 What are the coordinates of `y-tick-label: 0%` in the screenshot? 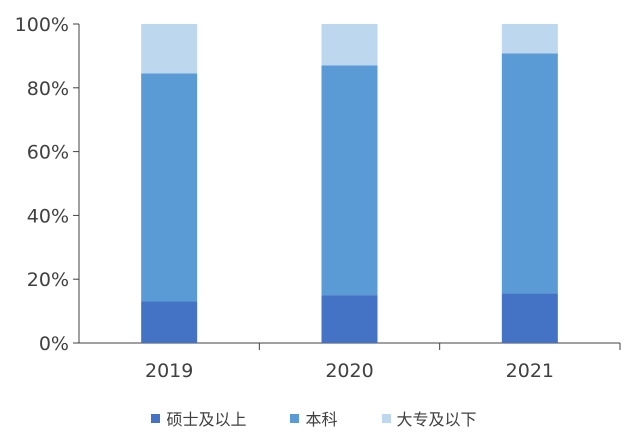 It's located at (54, 344).